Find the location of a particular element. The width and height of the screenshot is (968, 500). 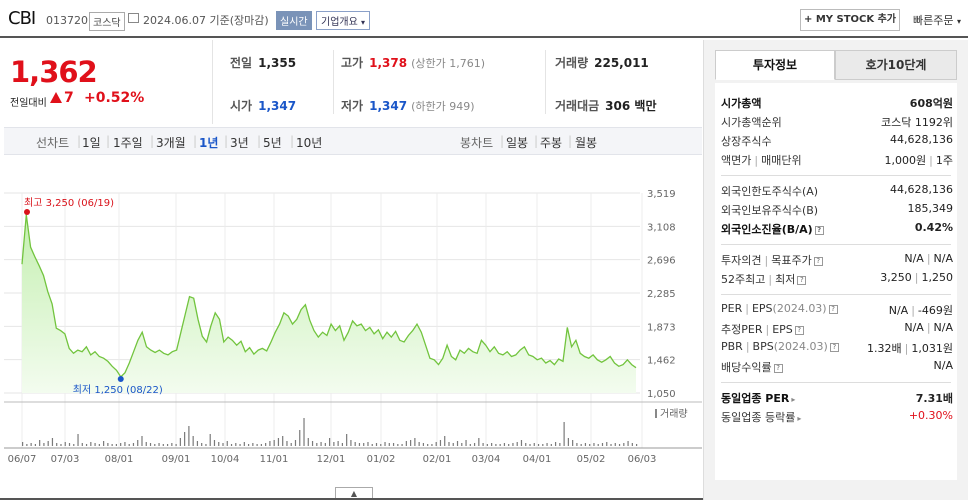

realtime-button: 실시간 is located at coordinates (294, 20).